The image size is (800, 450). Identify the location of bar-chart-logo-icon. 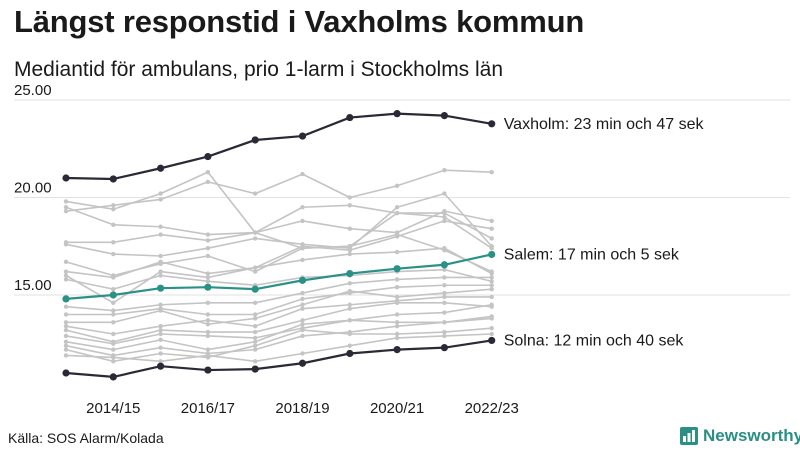
(689, 436).